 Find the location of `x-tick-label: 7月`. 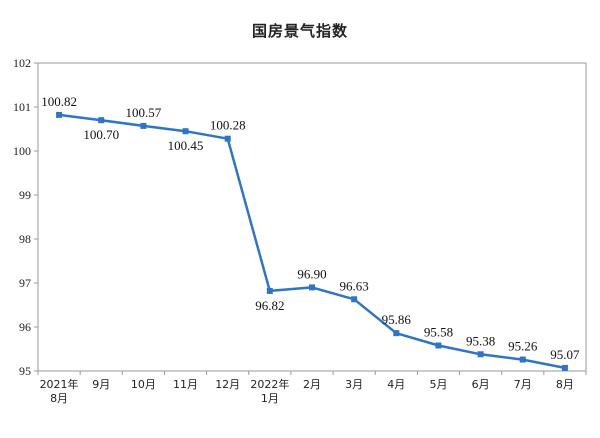

x-tick-label: 7月 is located at coordinates (523, 384).